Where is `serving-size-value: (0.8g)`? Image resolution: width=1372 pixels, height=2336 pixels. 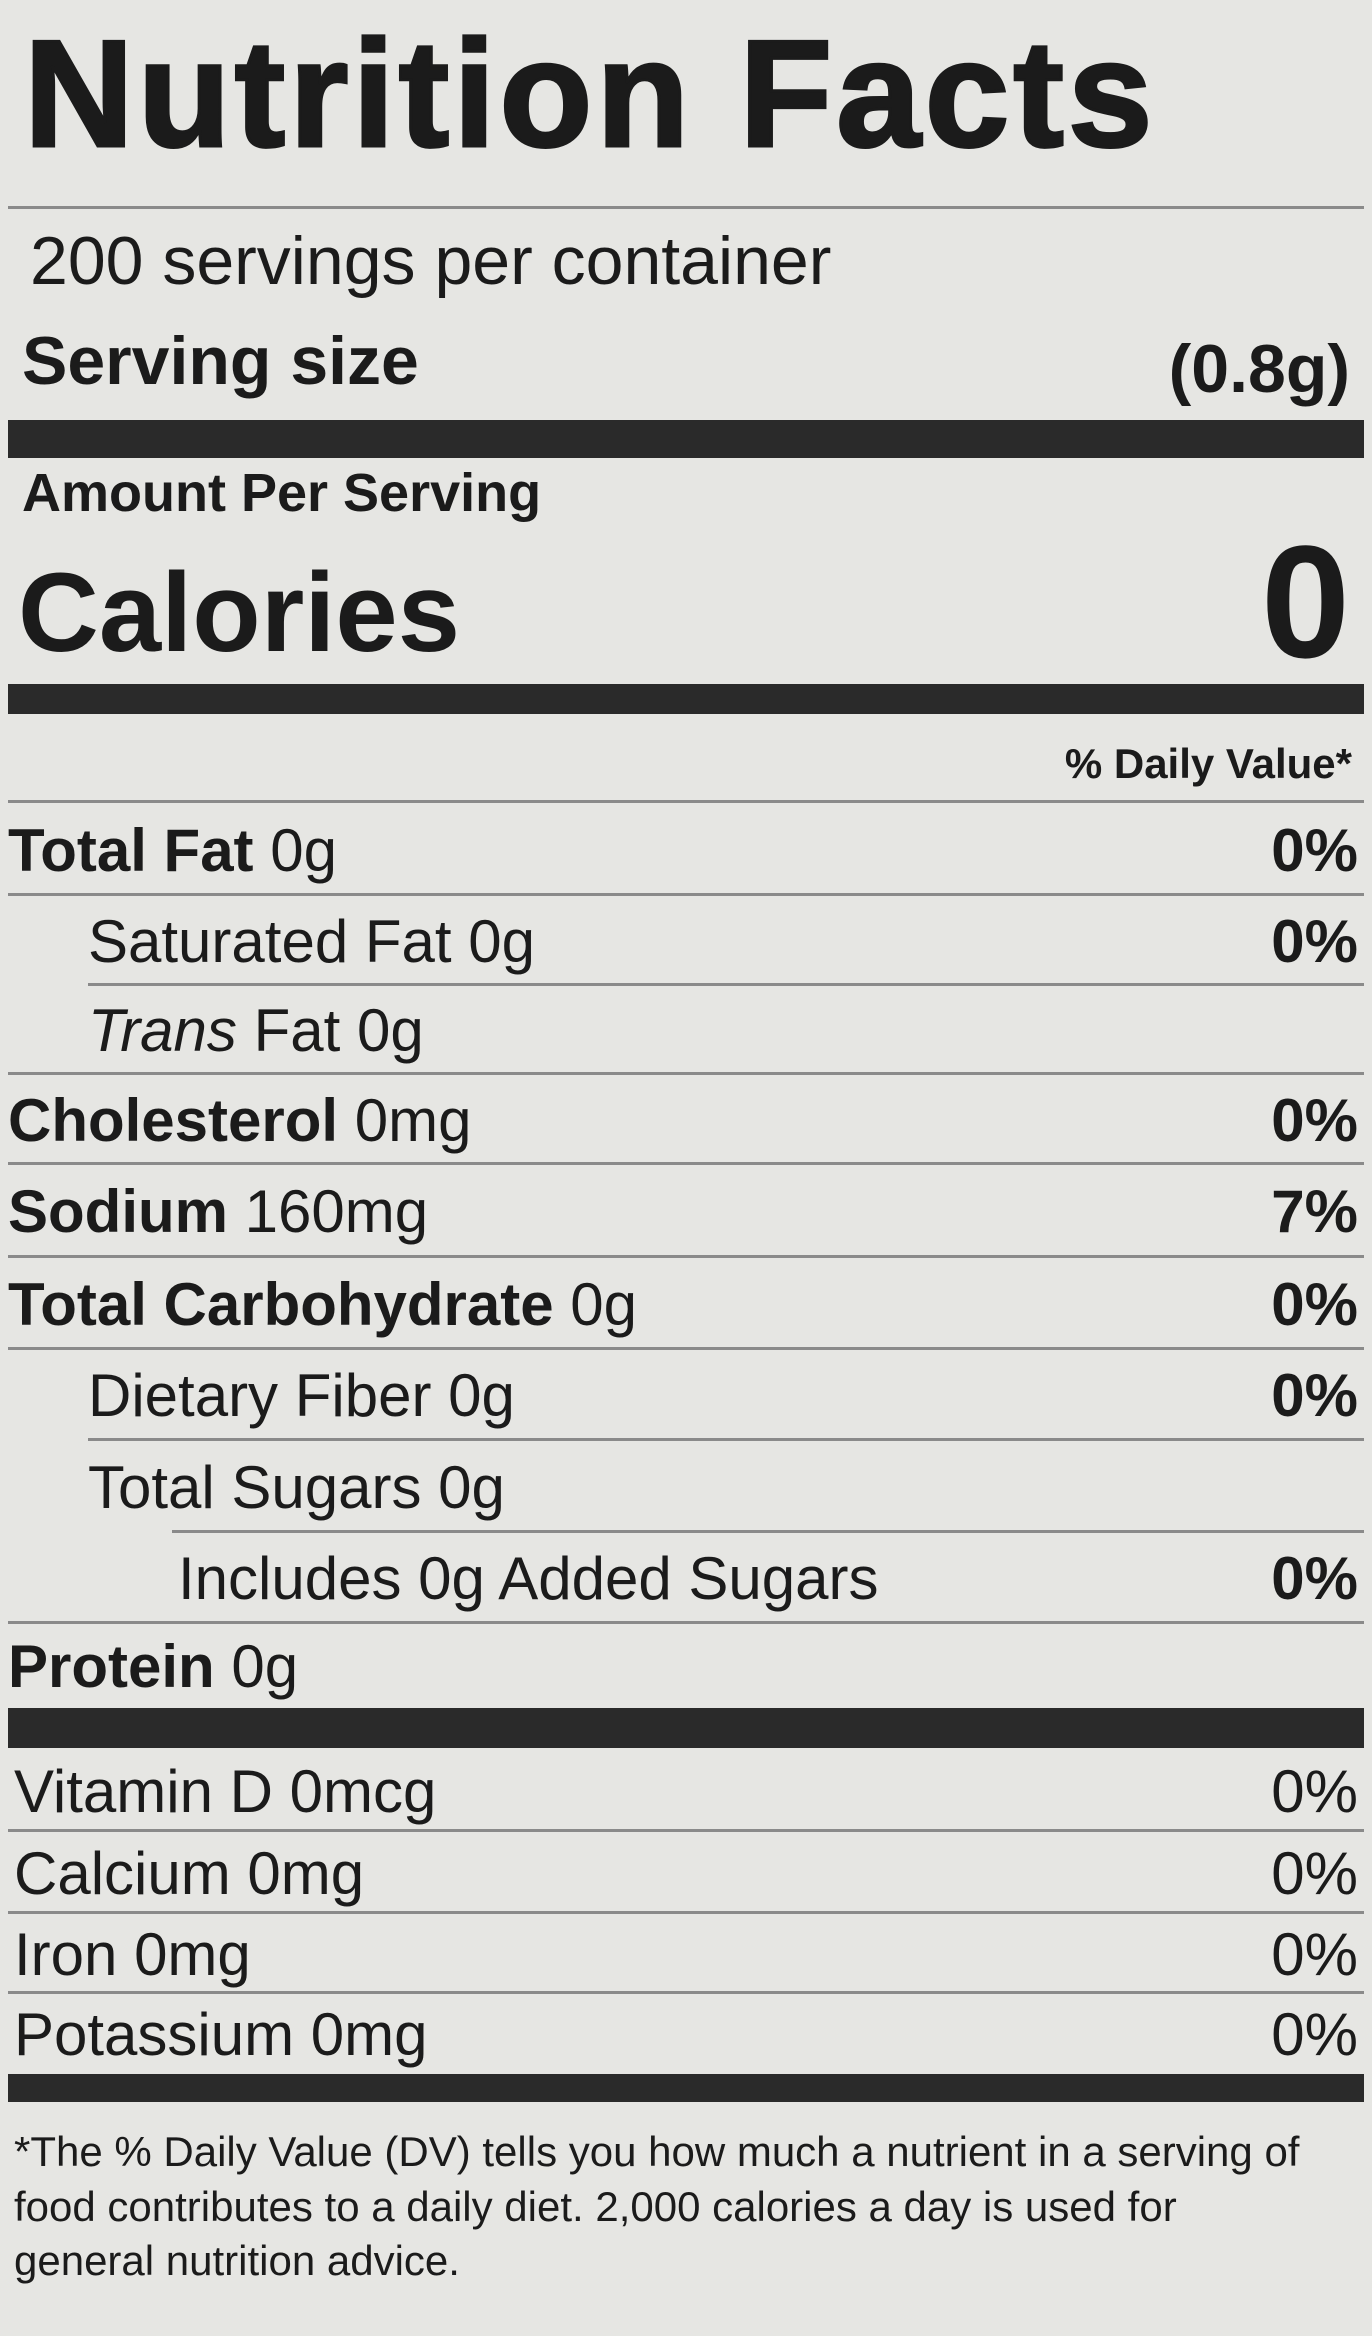 serving-size-value: (0.8g) is located at coordinates (1259, 369).